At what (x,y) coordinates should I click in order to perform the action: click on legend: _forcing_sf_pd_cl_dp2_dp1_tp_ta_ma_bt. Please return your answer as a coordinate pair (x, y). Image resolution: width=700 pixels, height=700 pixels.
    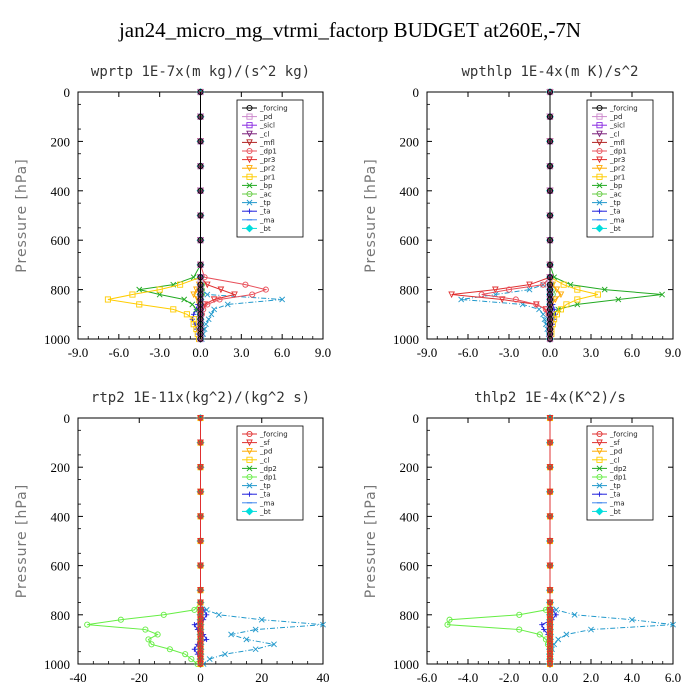
    Looking at the image, I should click on (620, 473).